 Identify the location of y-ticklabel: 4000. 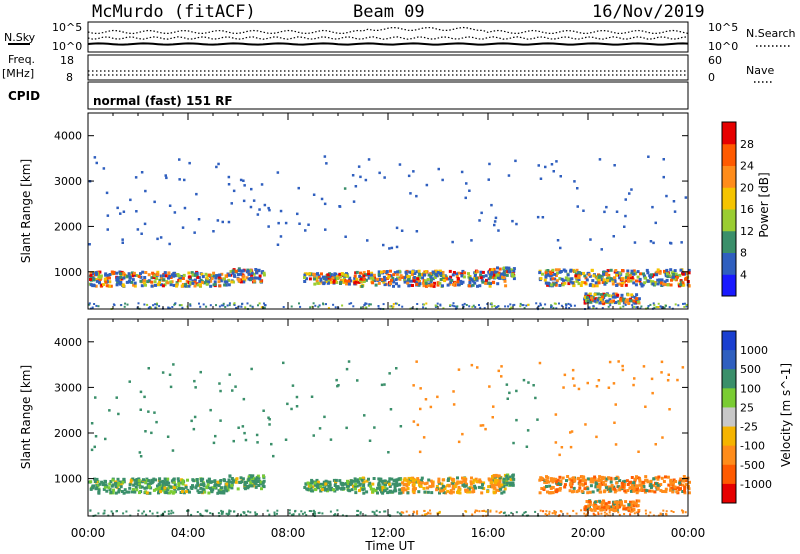
(68, 342).